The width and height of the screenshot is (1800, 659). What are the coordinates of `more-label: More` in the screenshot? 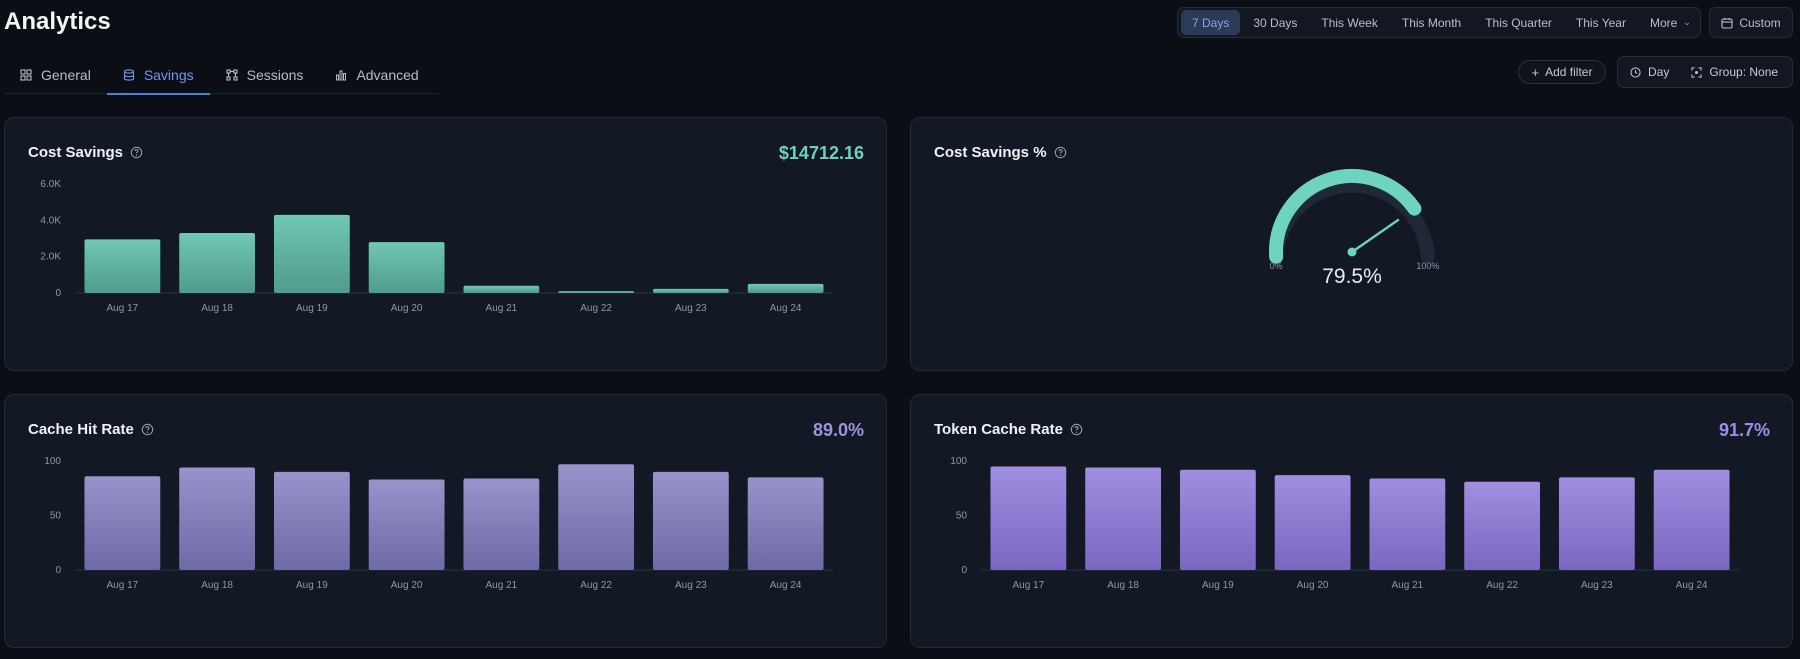 It's located at (1663, 22).